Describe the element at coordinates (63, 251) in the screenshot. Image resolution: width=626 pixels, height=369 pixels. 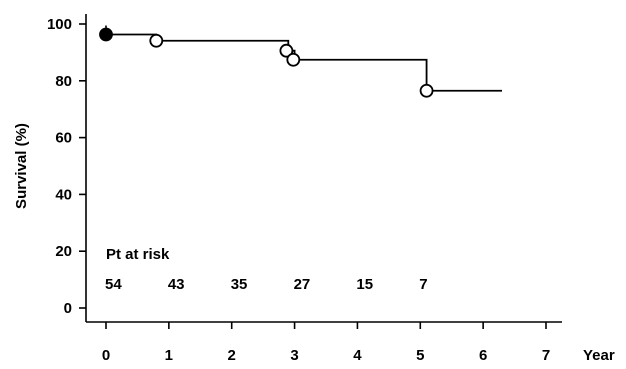
I see `y-tick-label-20: 20` at that location.